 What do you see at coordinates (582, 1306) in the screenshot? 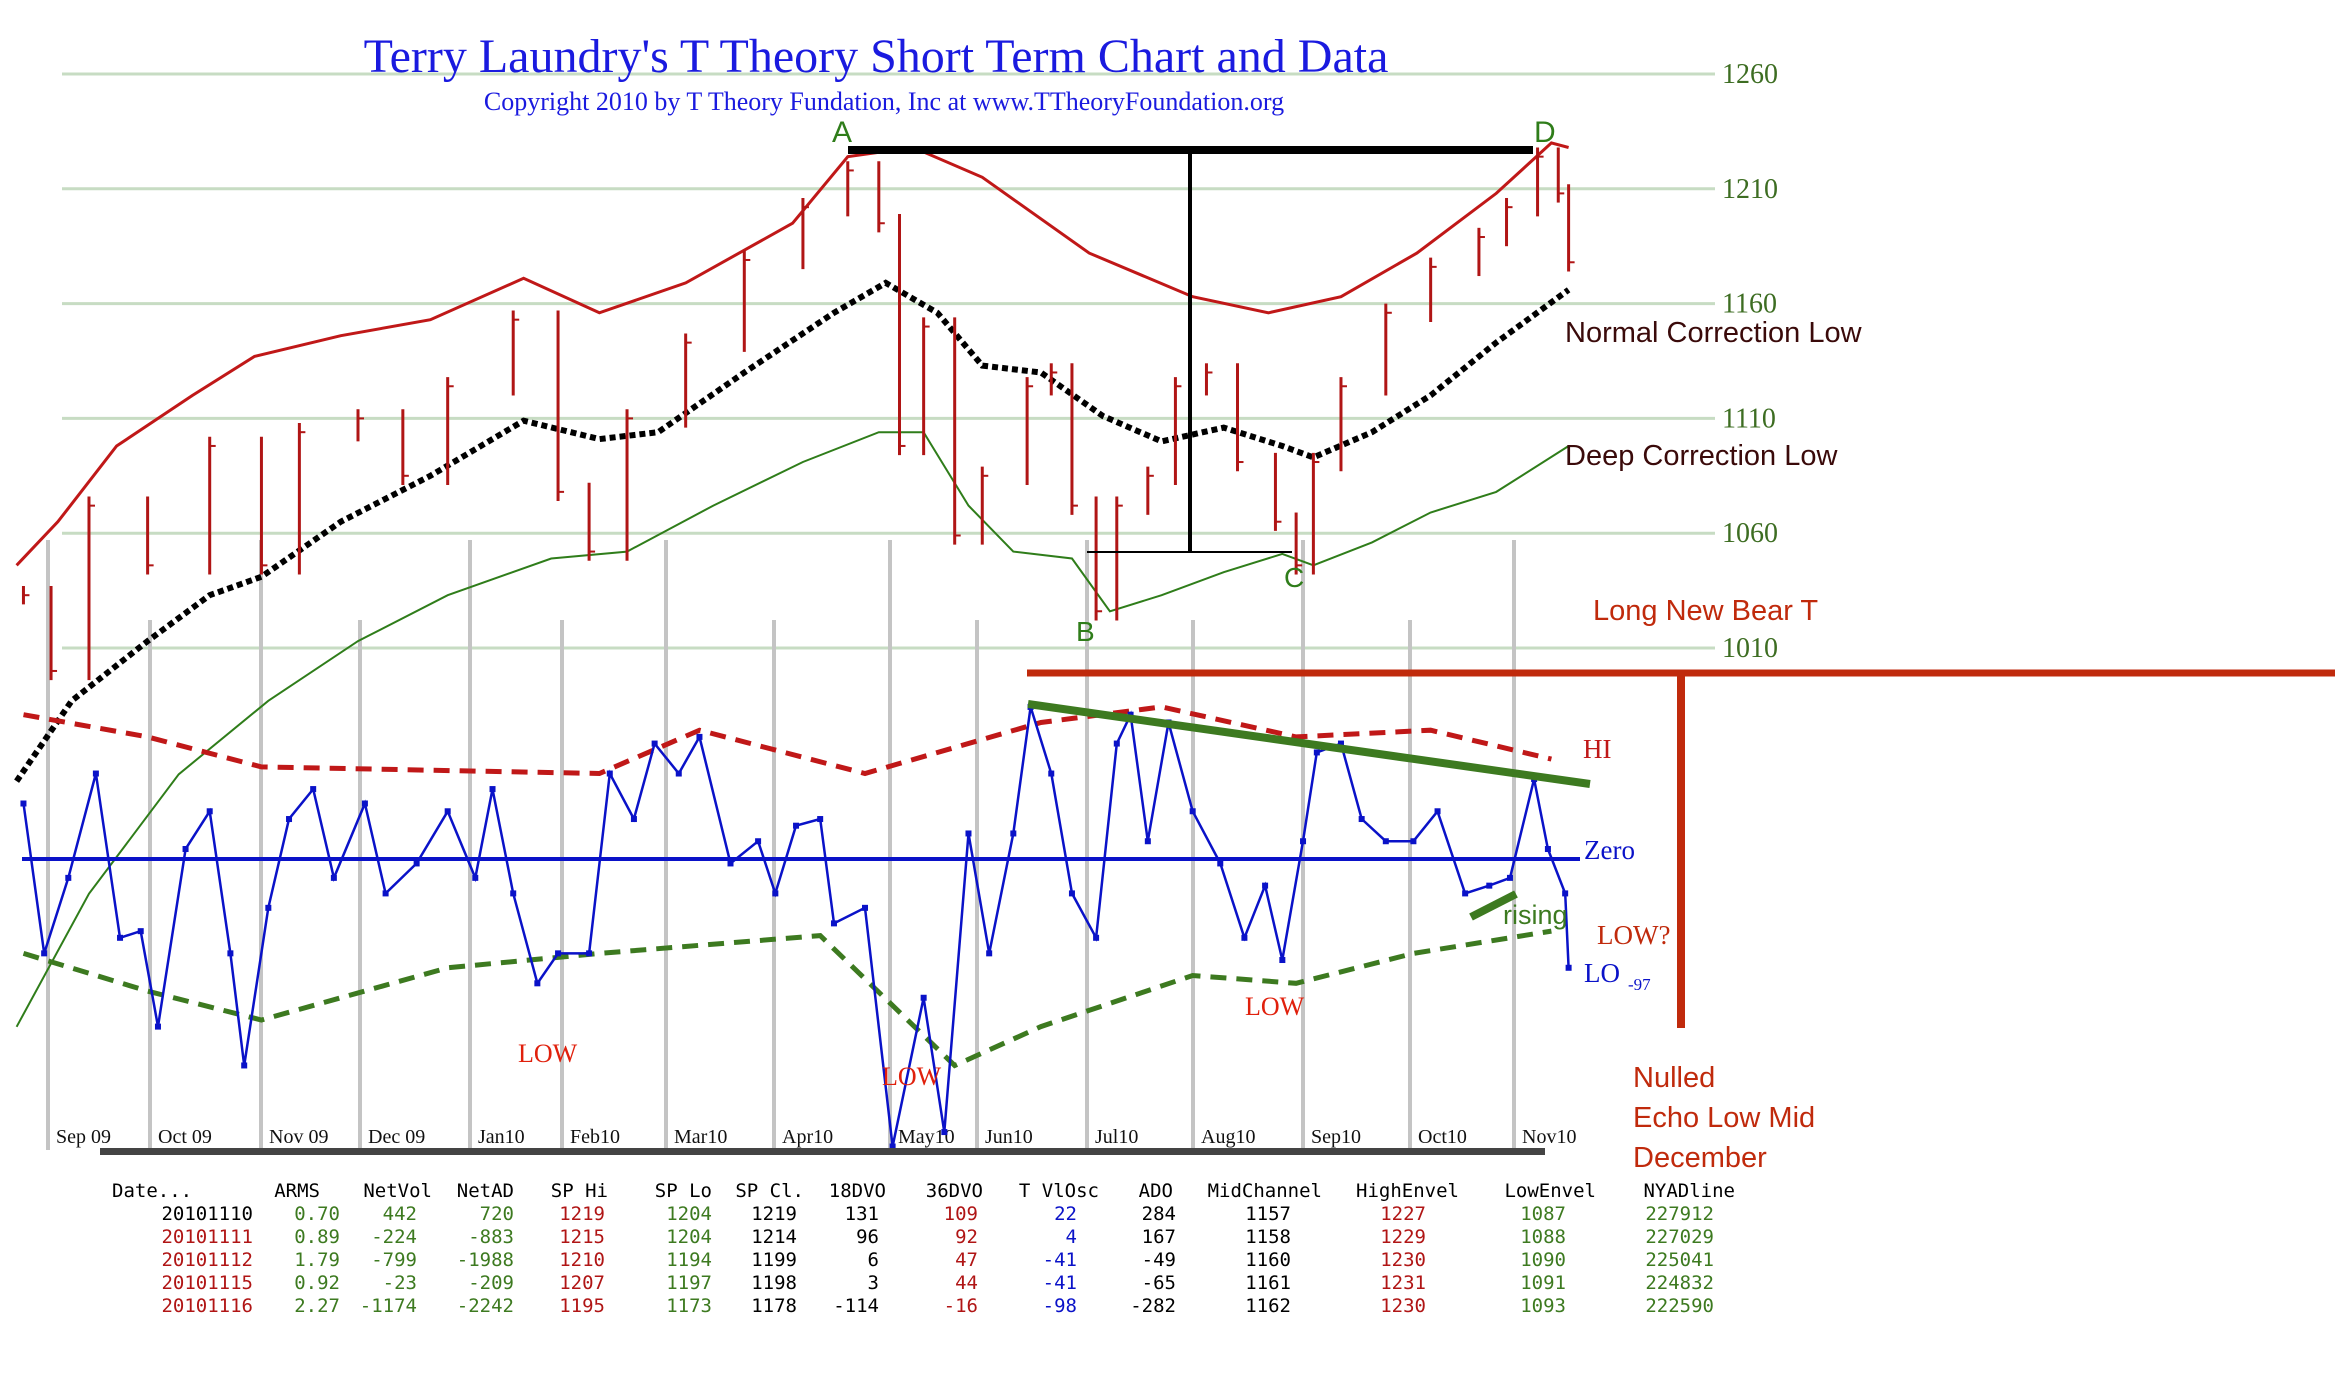
I see `table-cell: 1195` at bounding box center [582, 1306].